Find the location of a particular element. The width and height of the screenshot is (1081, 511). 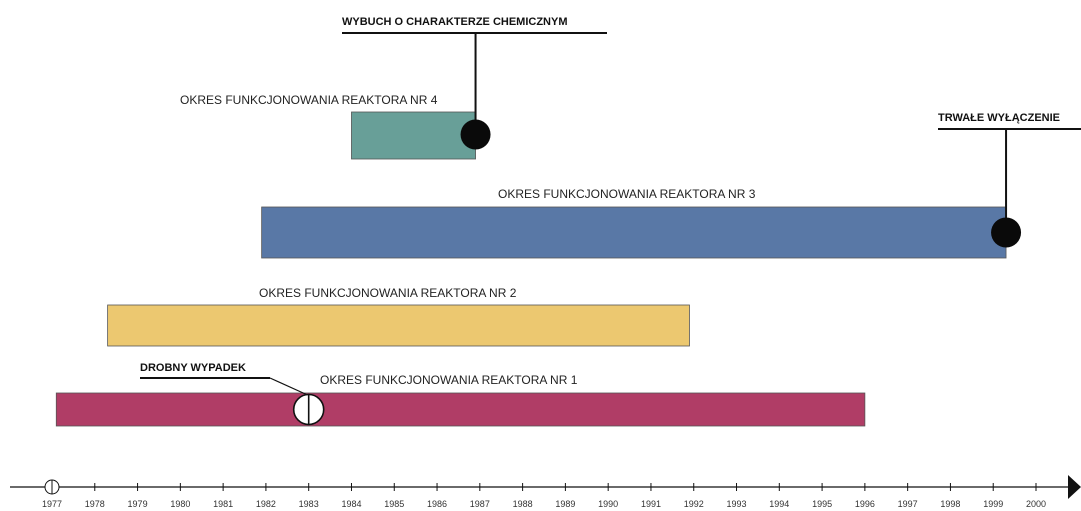

x-tick-label: 1990 is located at coordinates (608, 504).